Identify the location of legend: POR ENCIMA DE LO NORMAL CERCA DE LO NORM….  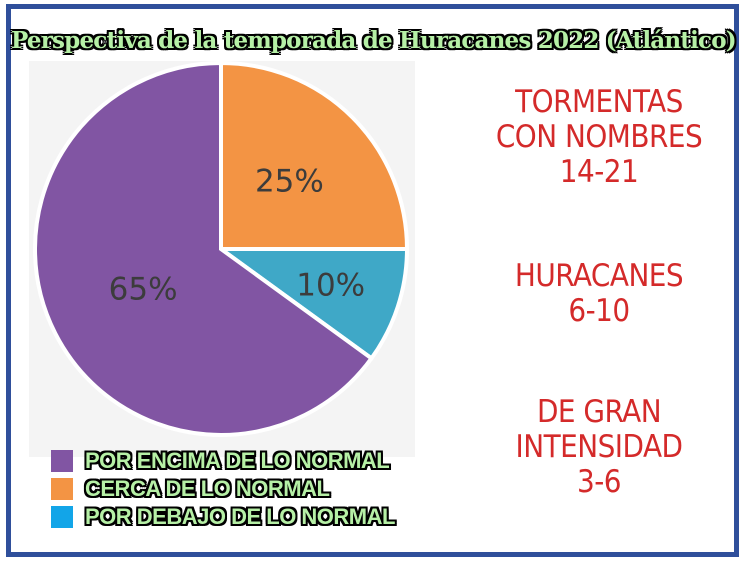
(223, 489).